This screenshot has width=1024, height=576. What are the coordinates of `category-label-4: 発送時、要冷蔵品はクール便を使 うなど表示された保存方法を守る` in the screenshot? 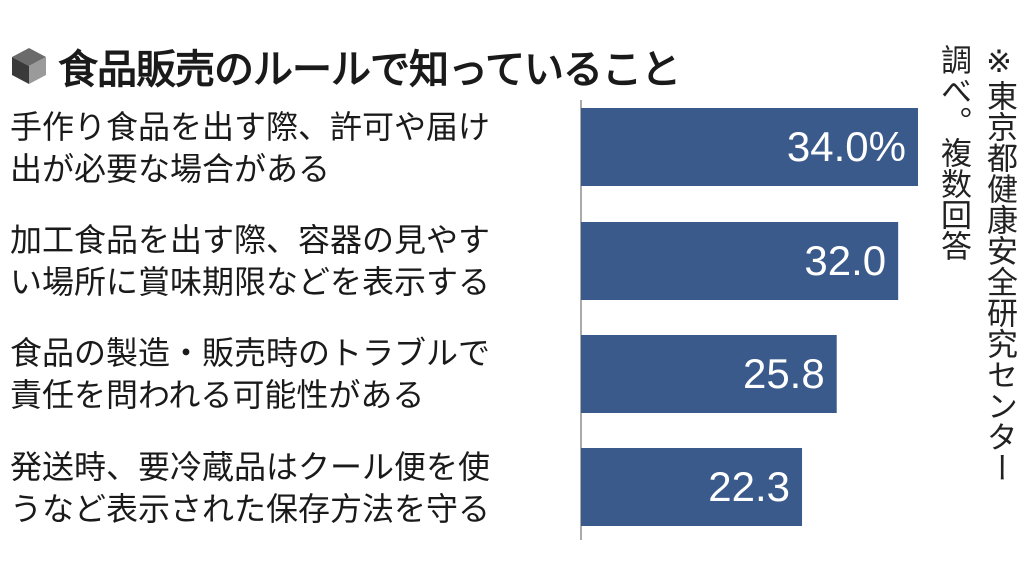 It's located at (295, 488).